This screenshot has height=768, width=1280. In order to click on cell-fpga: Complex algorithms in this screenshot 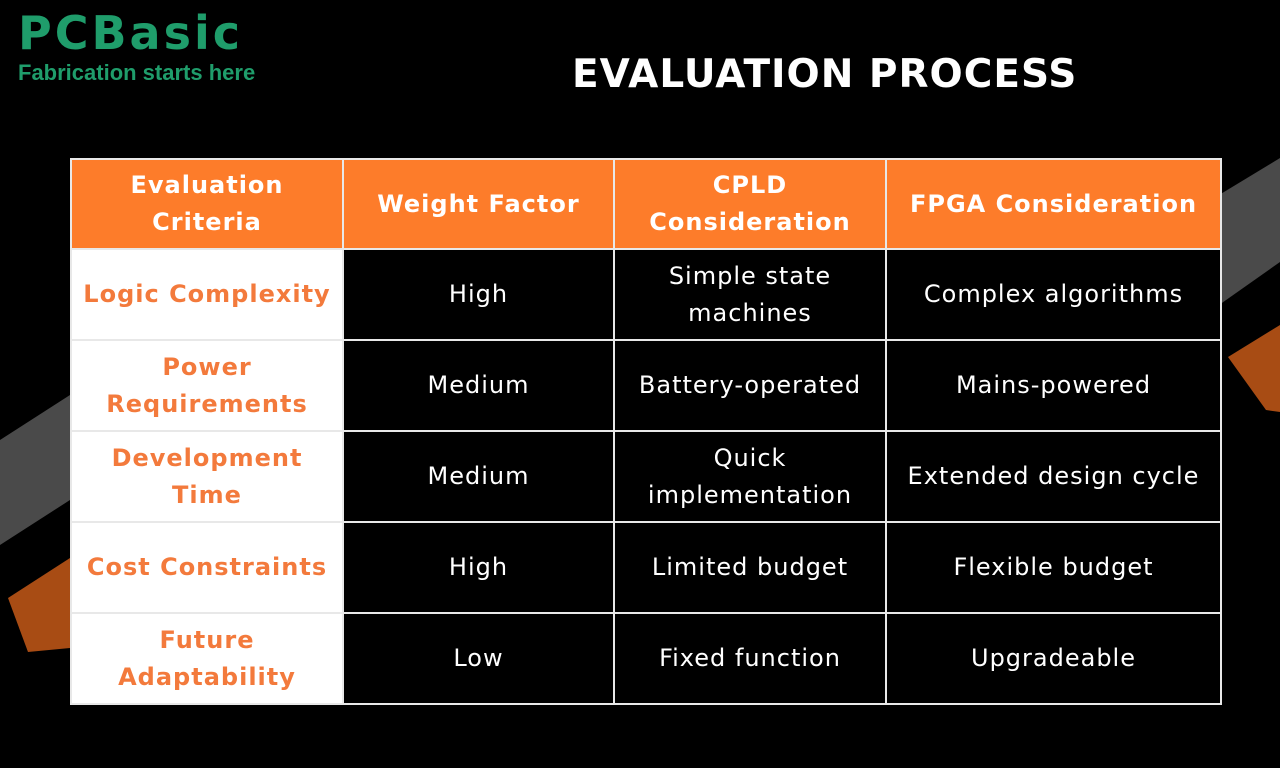, I will do `click(1053, 294)`.